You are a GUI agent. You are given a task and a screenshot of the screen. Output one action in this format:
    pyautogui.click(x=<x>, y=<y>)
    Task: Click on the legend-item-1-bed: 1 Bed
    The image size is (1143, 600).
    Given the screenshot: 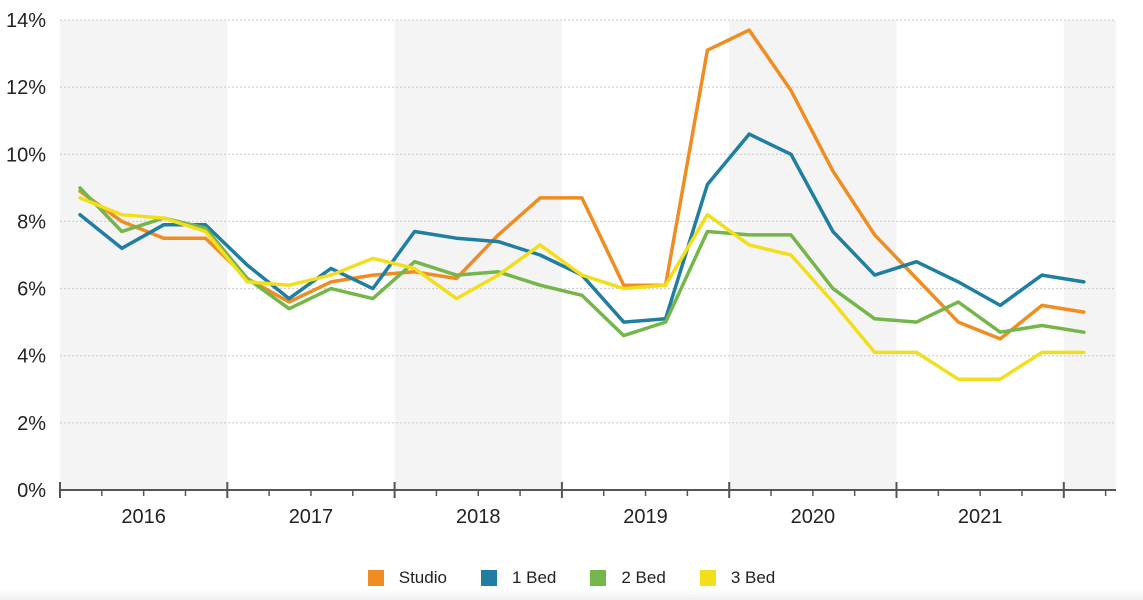 What is the action you would take?
    pyautogui.click(x=518, y=578)
    